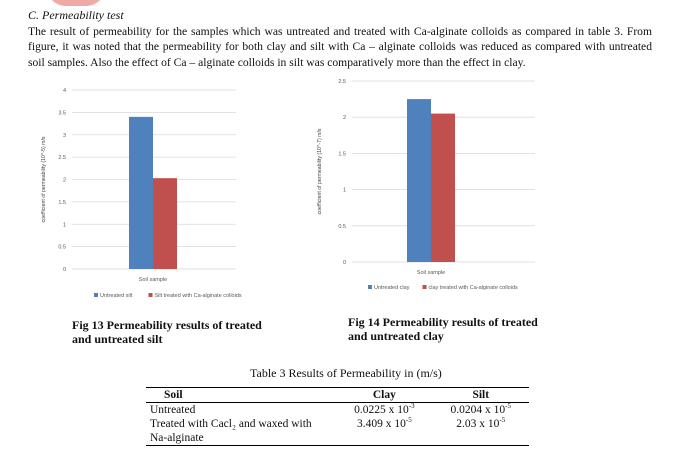 This screenshot has width=680, height=459. What do you see at coordinates (384, 431) in the screenshot?
I see `row-clay-cell: 3.409 x 10⁻⁵` at bounding box center [384, 431].